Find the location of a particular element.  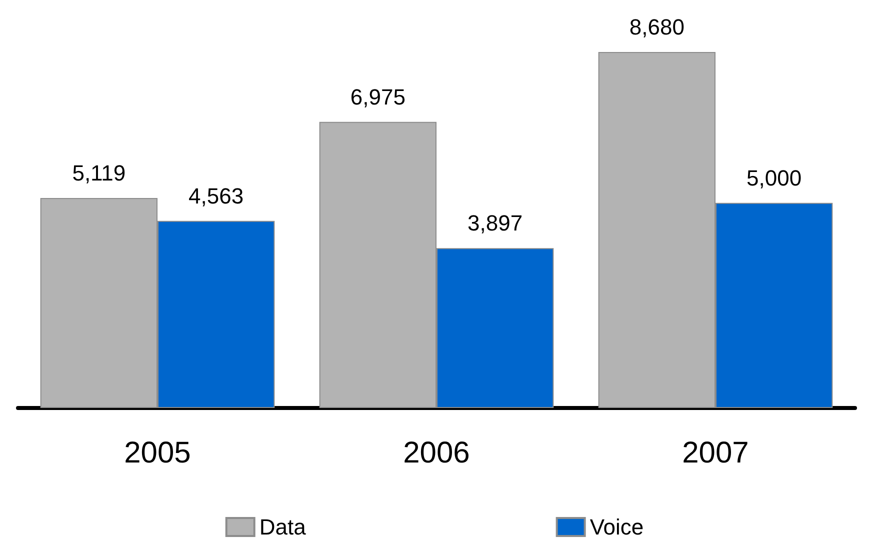

data-label: 5,119 is located at coordinates (99, 173).